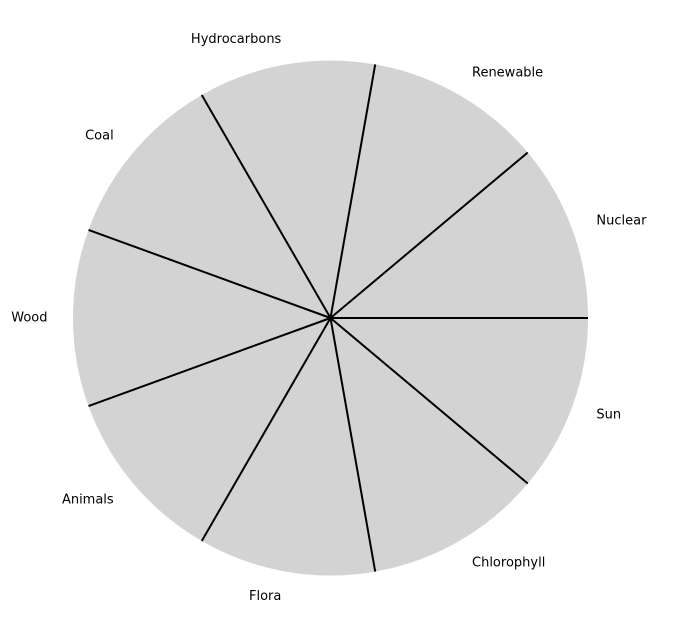 Image resolution: width=676 pixels, height=636 pixels. Describe the element at coordinates (621, 221) in the screenshot. I see `slice-label-nuclear: Nuclear` at that location.